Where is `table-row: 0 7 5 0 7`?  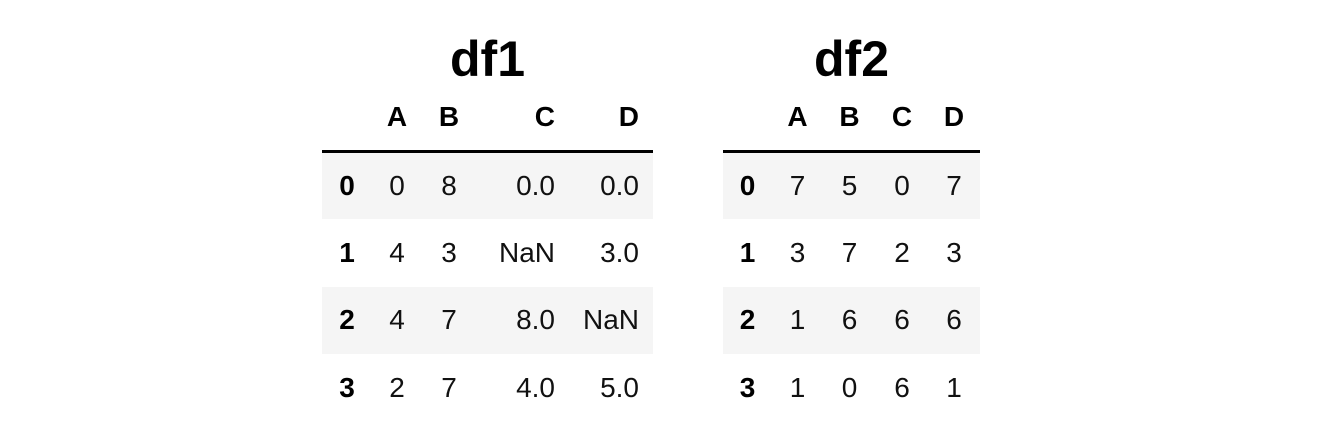 table-row: 0 7 5 0 7 is located at coordinates (851, 185).